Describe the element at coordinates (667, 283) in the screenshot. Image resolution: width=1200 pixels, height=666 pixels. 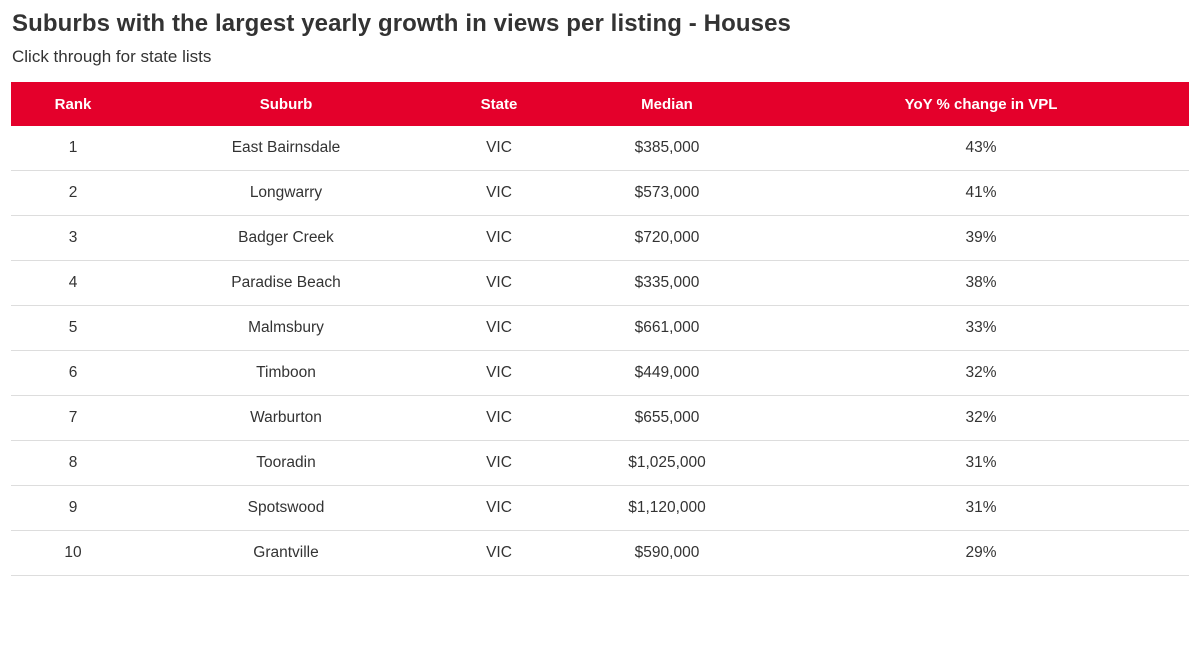
I see `cell-median: $335,000` at that location.